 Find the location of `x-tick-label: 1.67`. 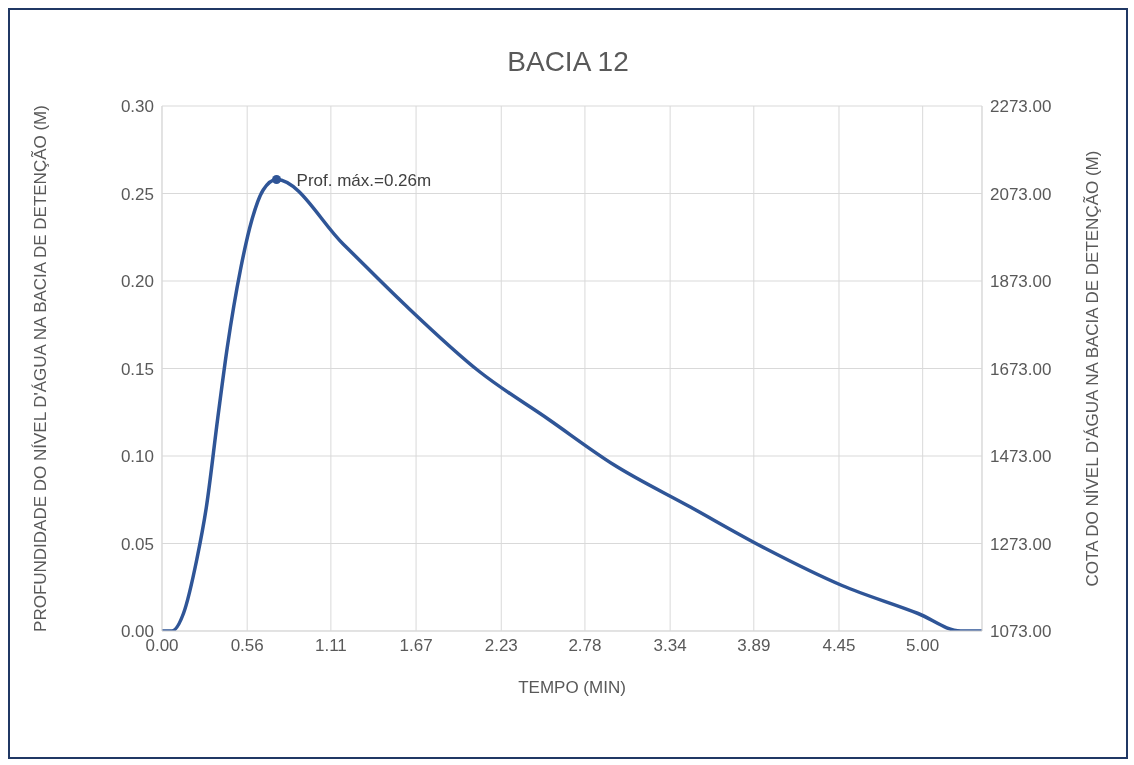

x-tick-label: 1.67 is located at coordinates (416, 646).